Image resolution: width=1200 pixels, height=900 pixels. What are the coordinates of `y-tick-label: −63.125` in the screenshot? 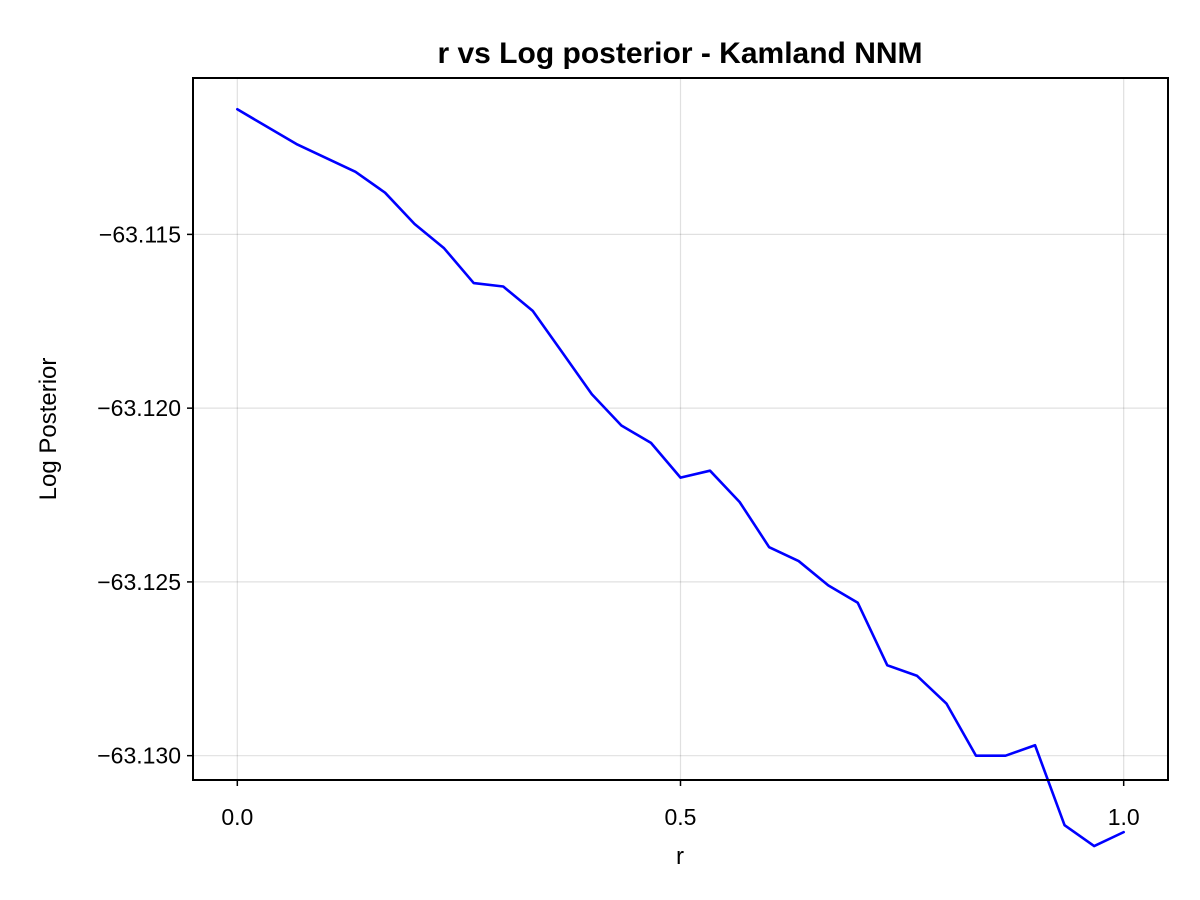 It's located at (139, 582).